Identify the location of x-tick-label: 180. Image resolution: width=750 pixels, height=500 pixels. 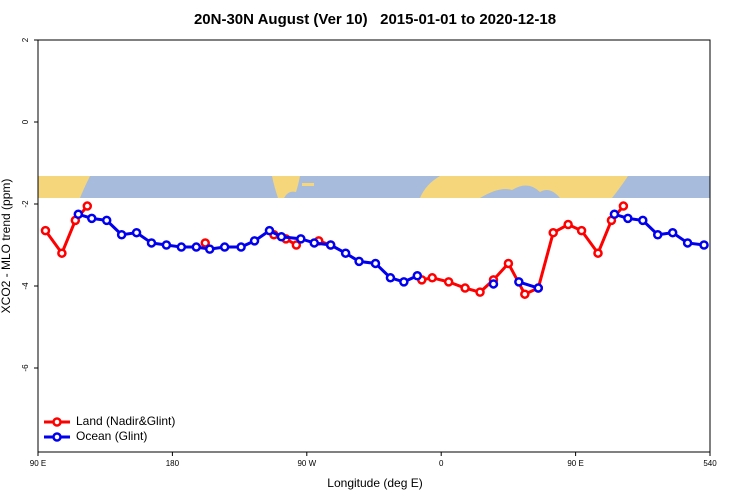
(173, 463).